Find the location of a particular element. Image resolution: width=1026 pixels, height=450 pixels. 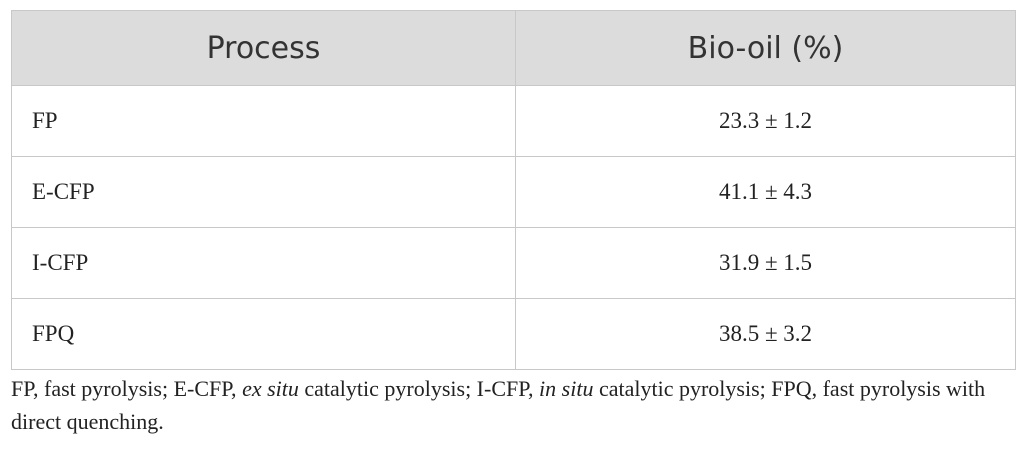

table-cell: 41.1 ± 4.3 is located at coordinates (765, 192).